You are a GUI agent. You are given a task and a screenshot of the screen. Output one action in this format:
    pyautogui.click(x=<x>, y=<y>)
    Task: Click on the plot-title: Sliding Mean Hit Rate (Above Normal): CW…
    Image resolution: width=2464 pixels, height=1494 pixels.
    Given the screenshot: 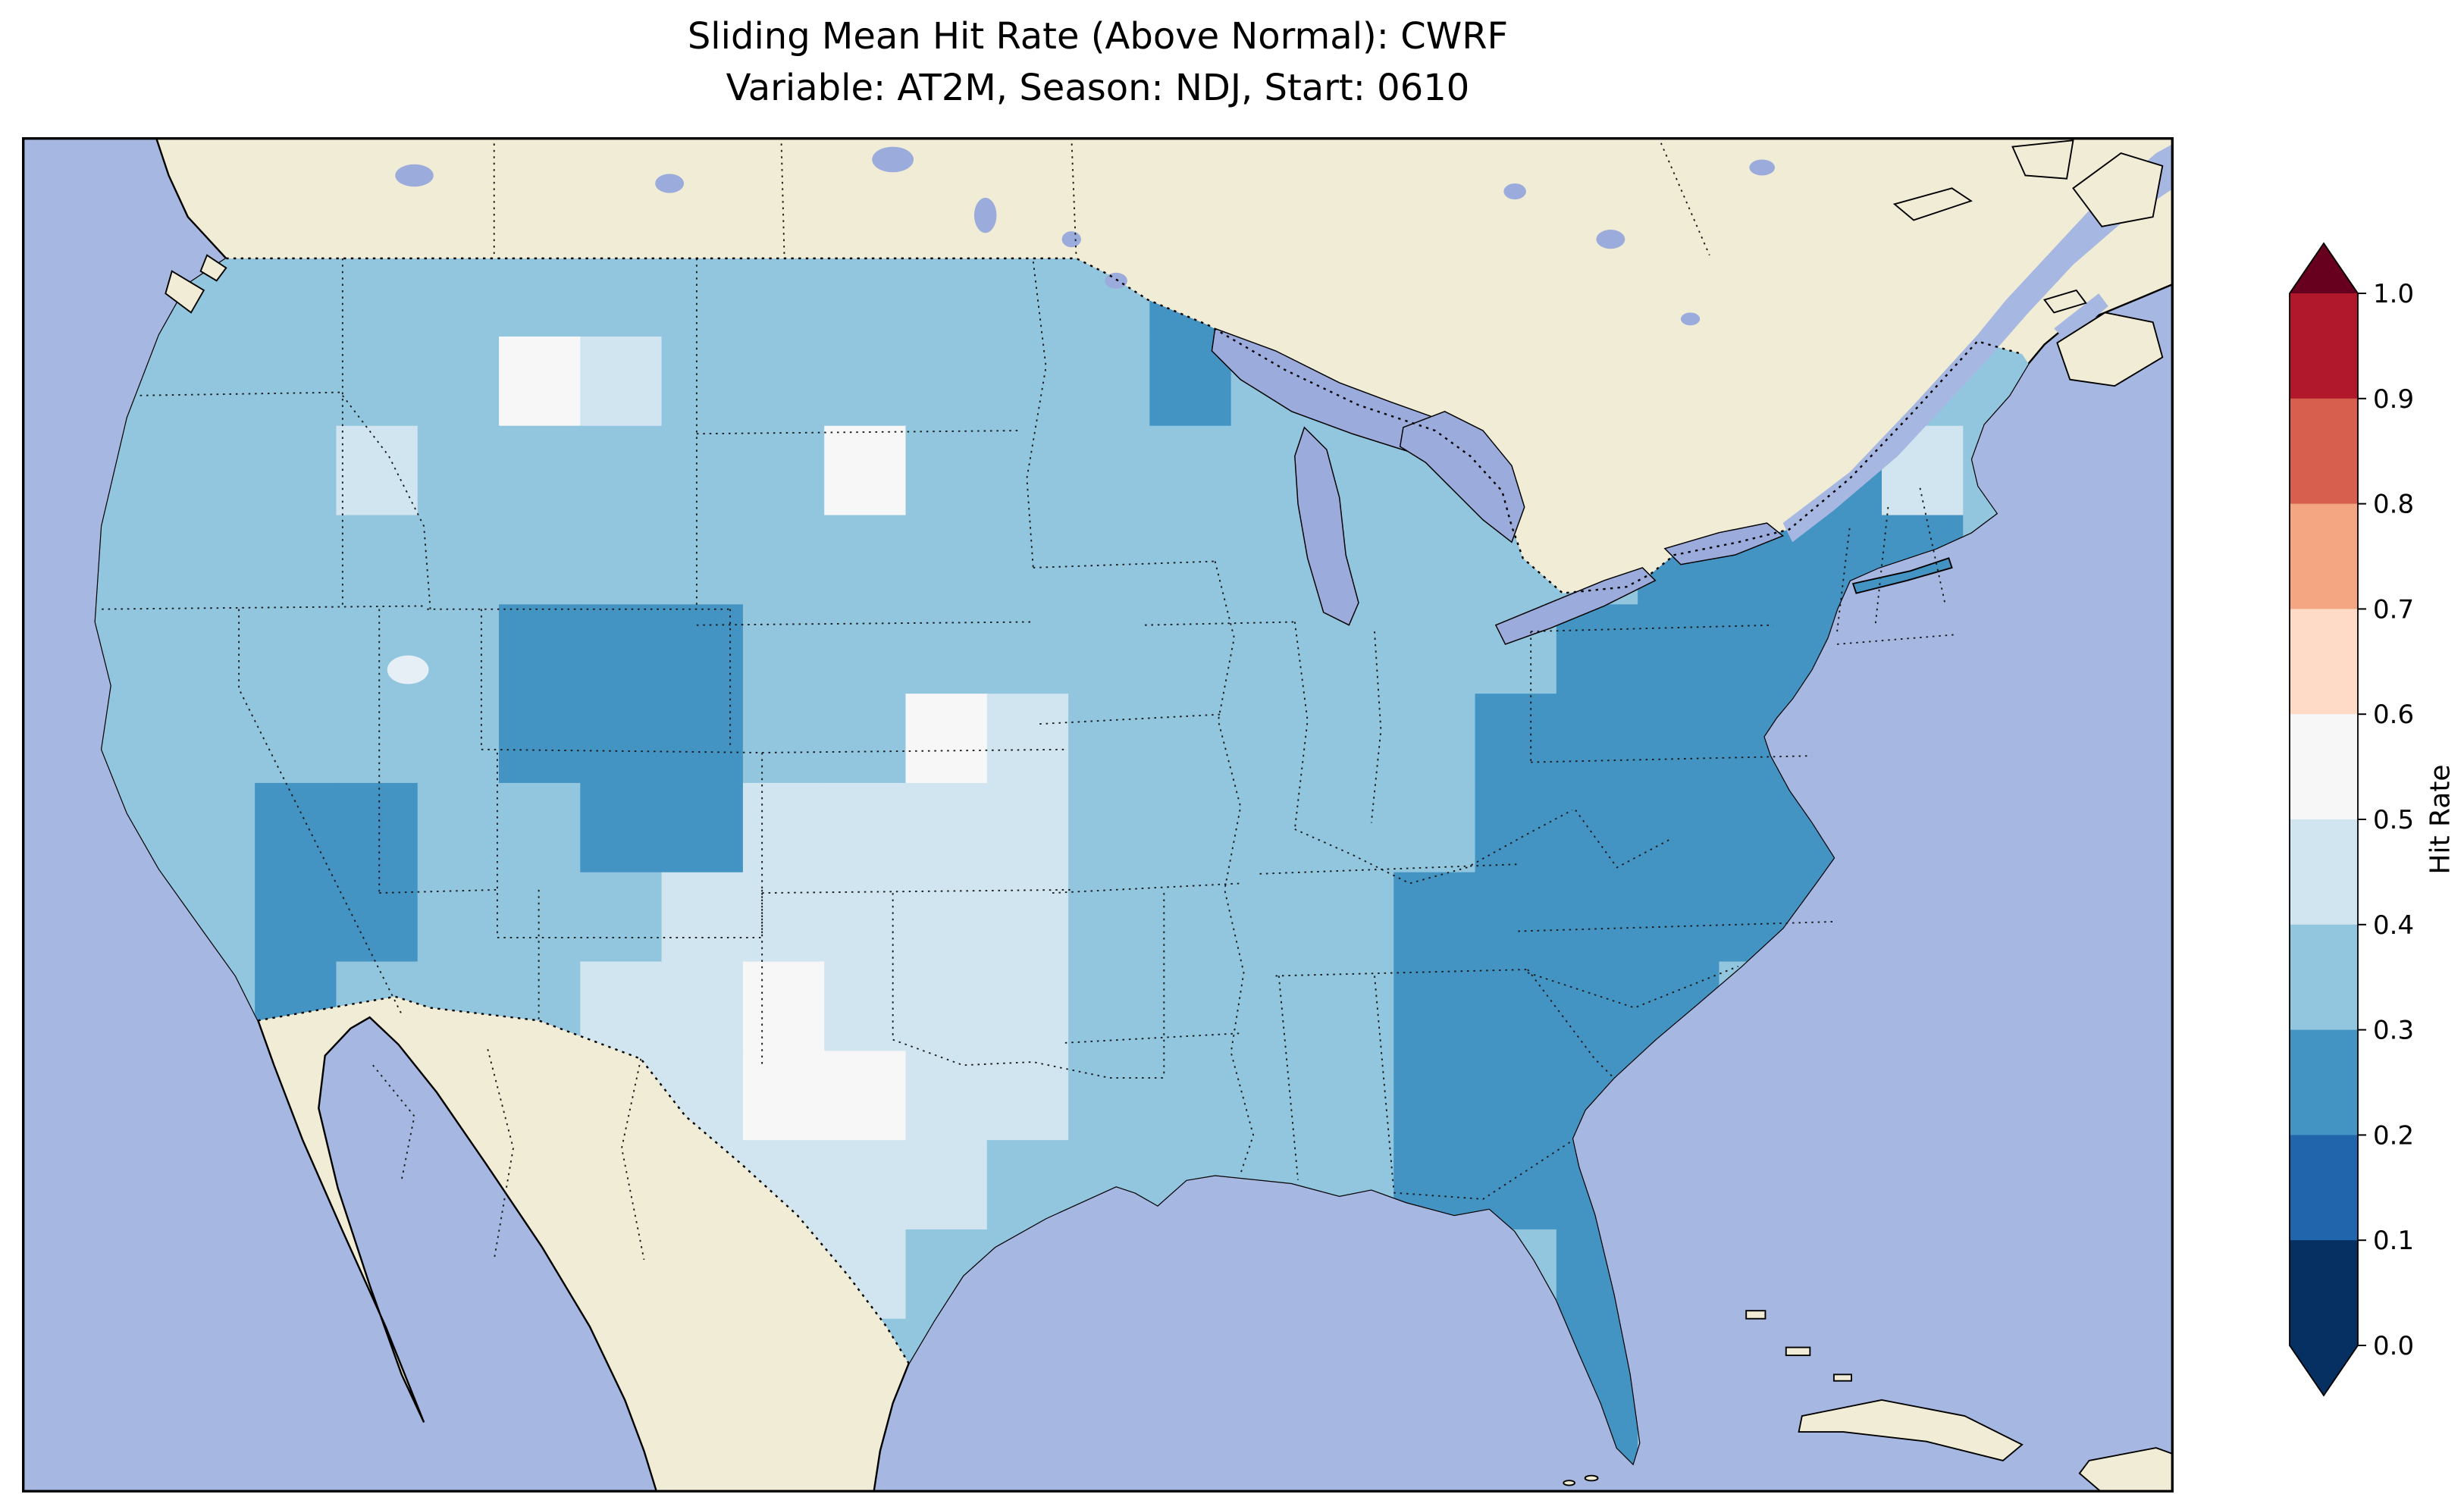 What is the action you would take?
    pyautogui.click(x=1098, y=62)
    